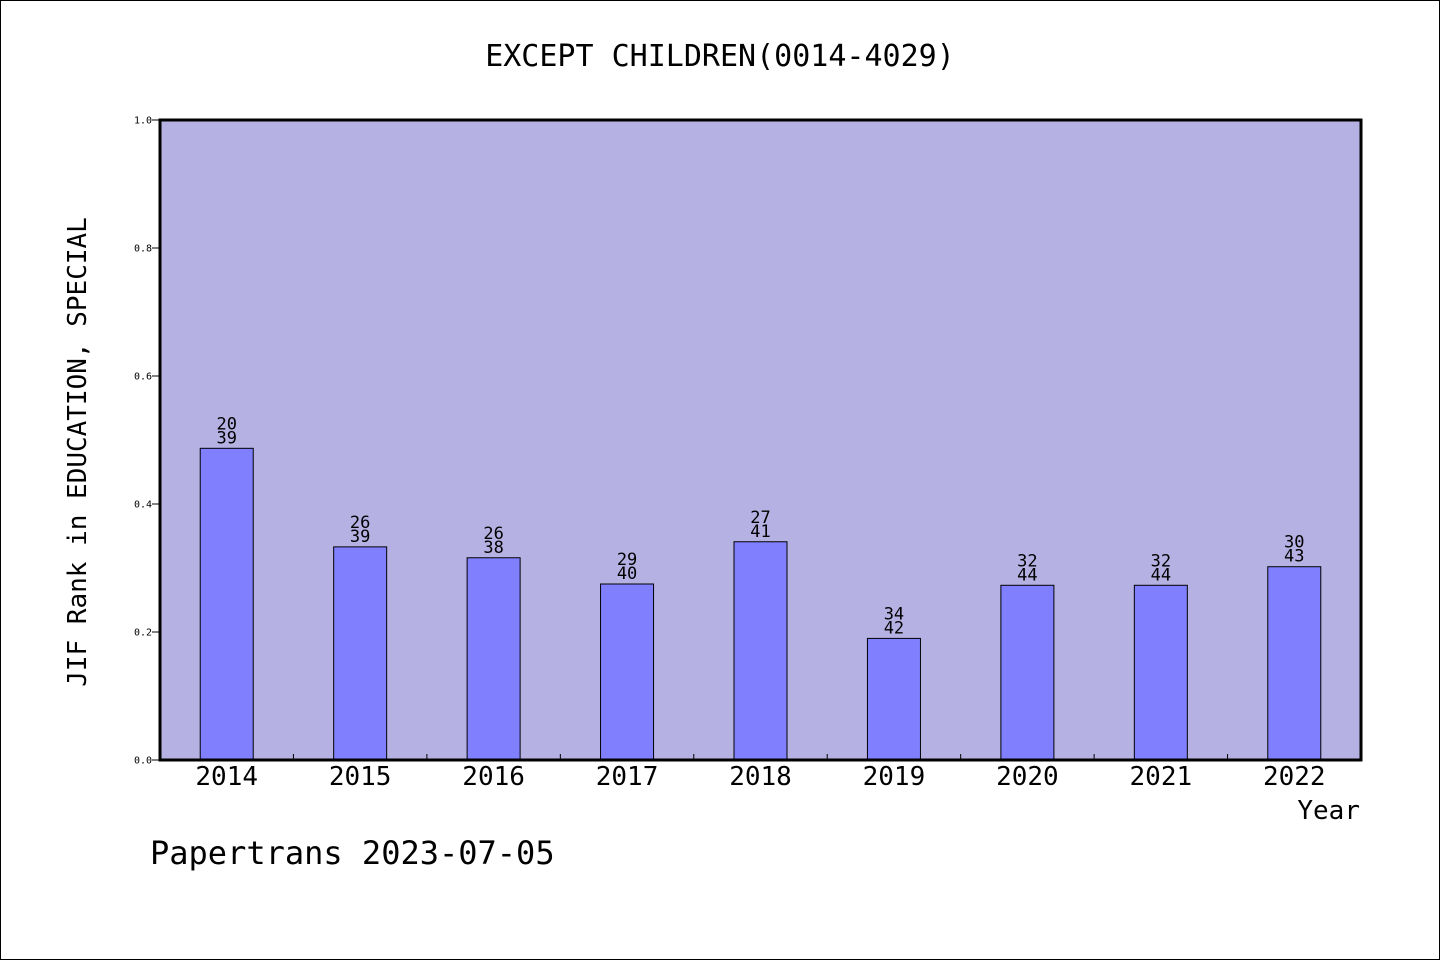  Describe the element at coordinates (627, 672) in the screenshot. I see `bar-2017` at that location.